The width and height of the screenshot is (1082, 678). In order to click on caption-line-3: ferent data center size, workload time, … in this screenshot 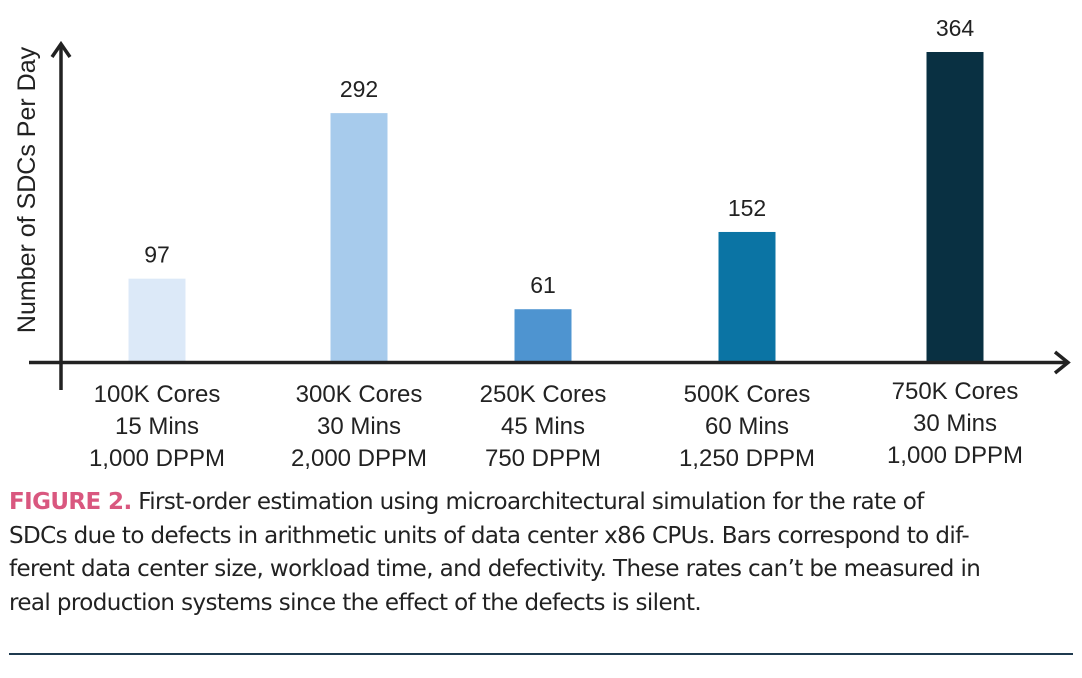, I will do `click(495, 569)`.